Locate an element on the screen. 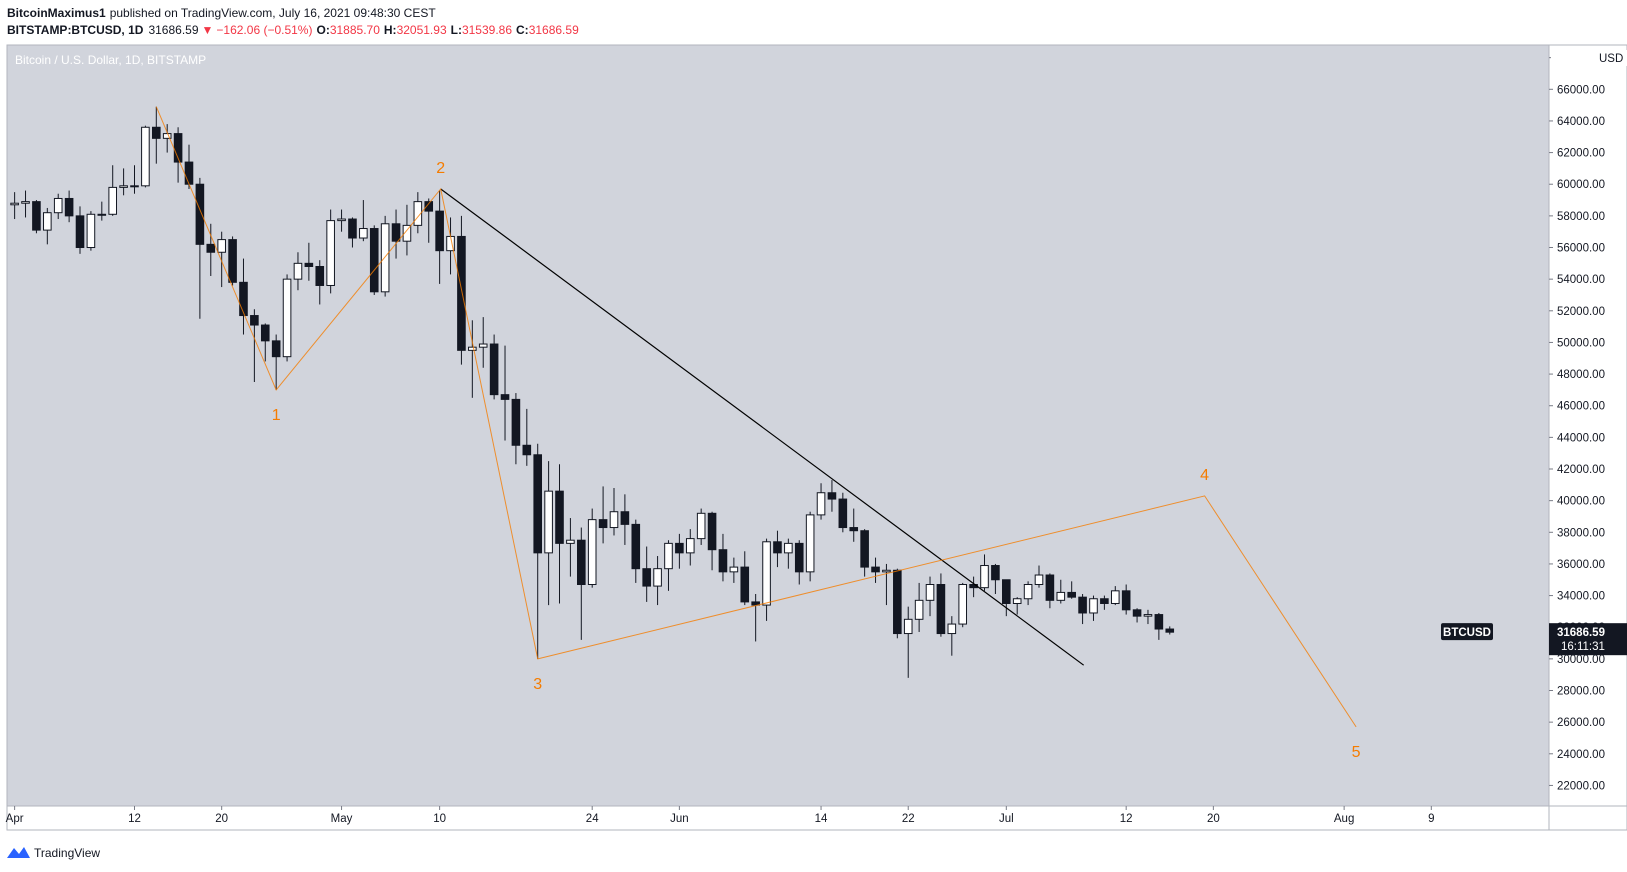 This screenshot has height=872, width=1627. ohlc-value: 31885.70 is located at coordinates (355, 30).